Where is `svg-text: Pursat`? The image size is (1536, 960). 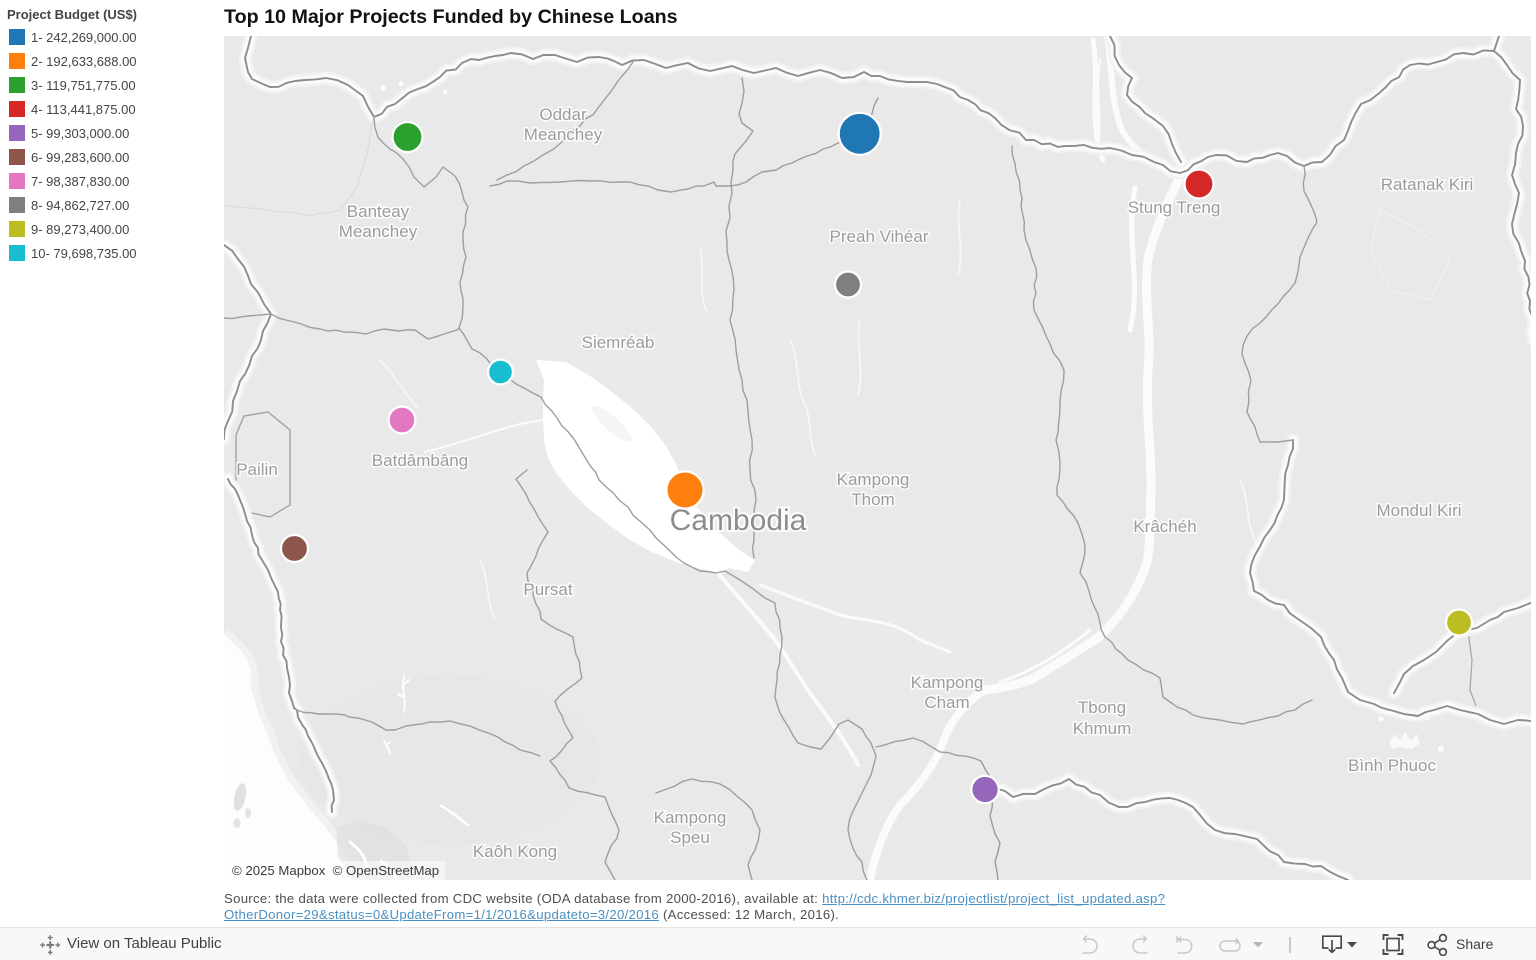 svg-text: Pursat is located at coordinates (547, 589).